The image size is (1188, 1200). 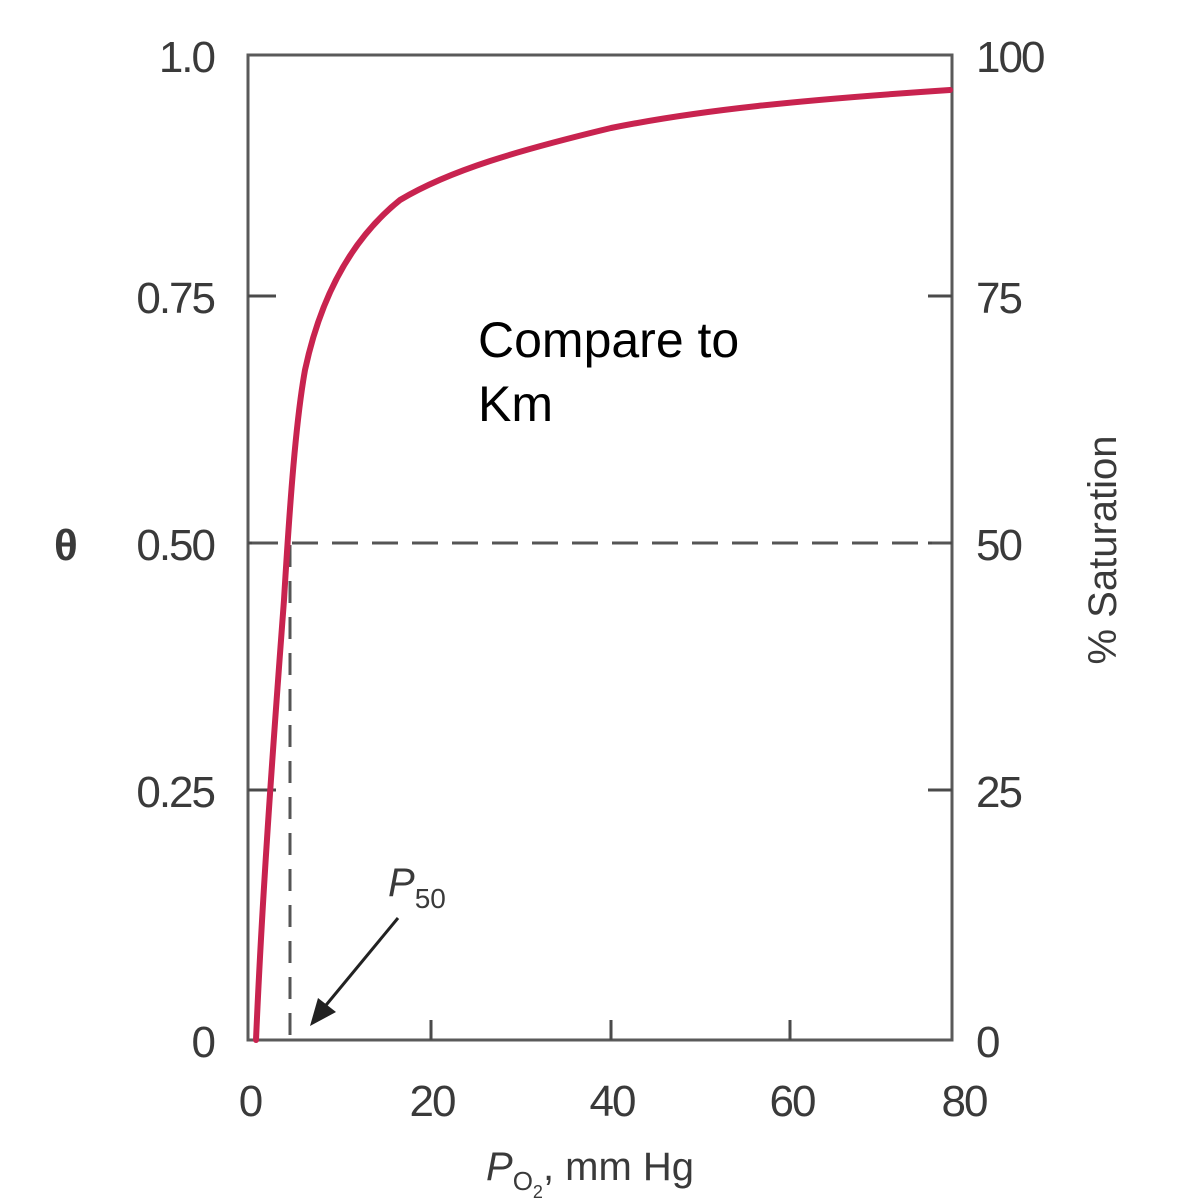 What do you see at coordinates (998, 792) in the screenshot?
I see `y2-tick-25: 25` at bounding box center [998, 792].